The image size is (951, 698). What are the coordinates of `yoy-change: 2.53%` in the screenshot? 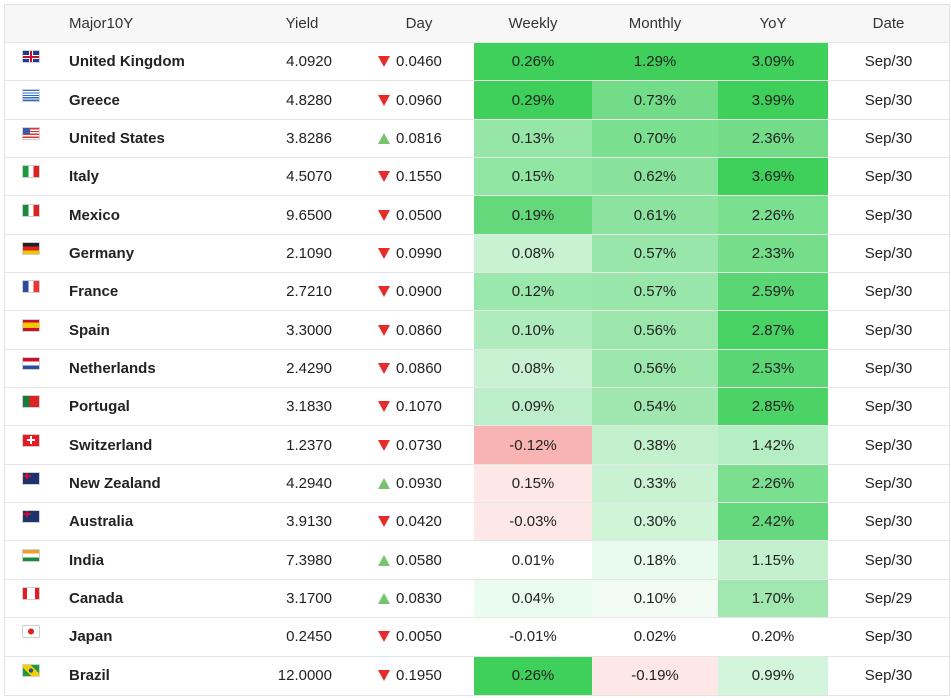 It's located at (773, 368).